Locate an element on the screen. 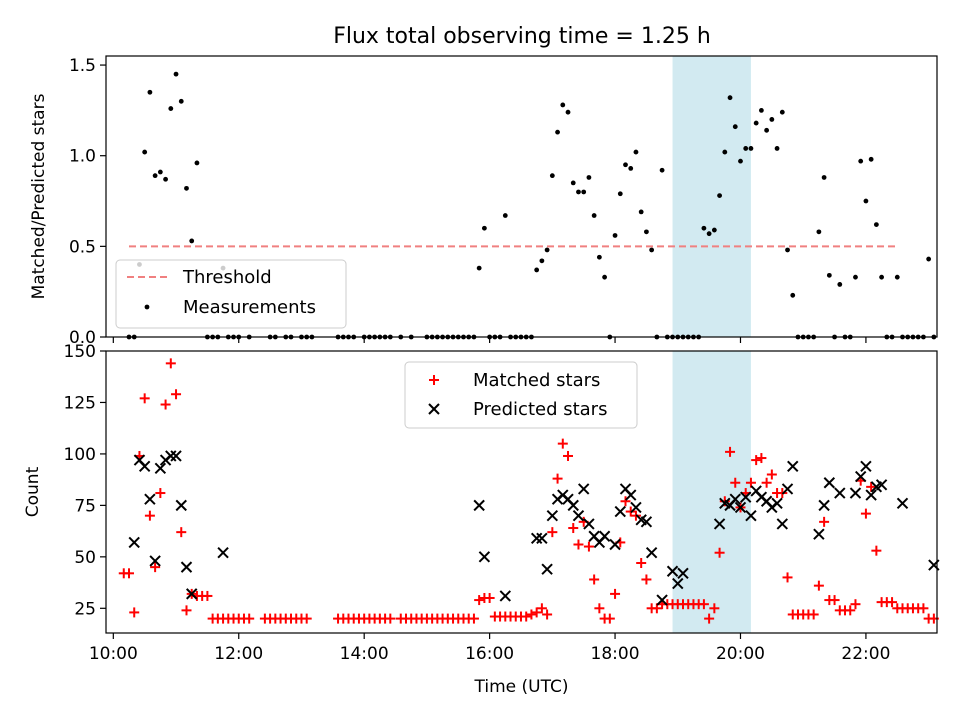  legend-matched-label: Matched stars is located at coordinates (536, 380).